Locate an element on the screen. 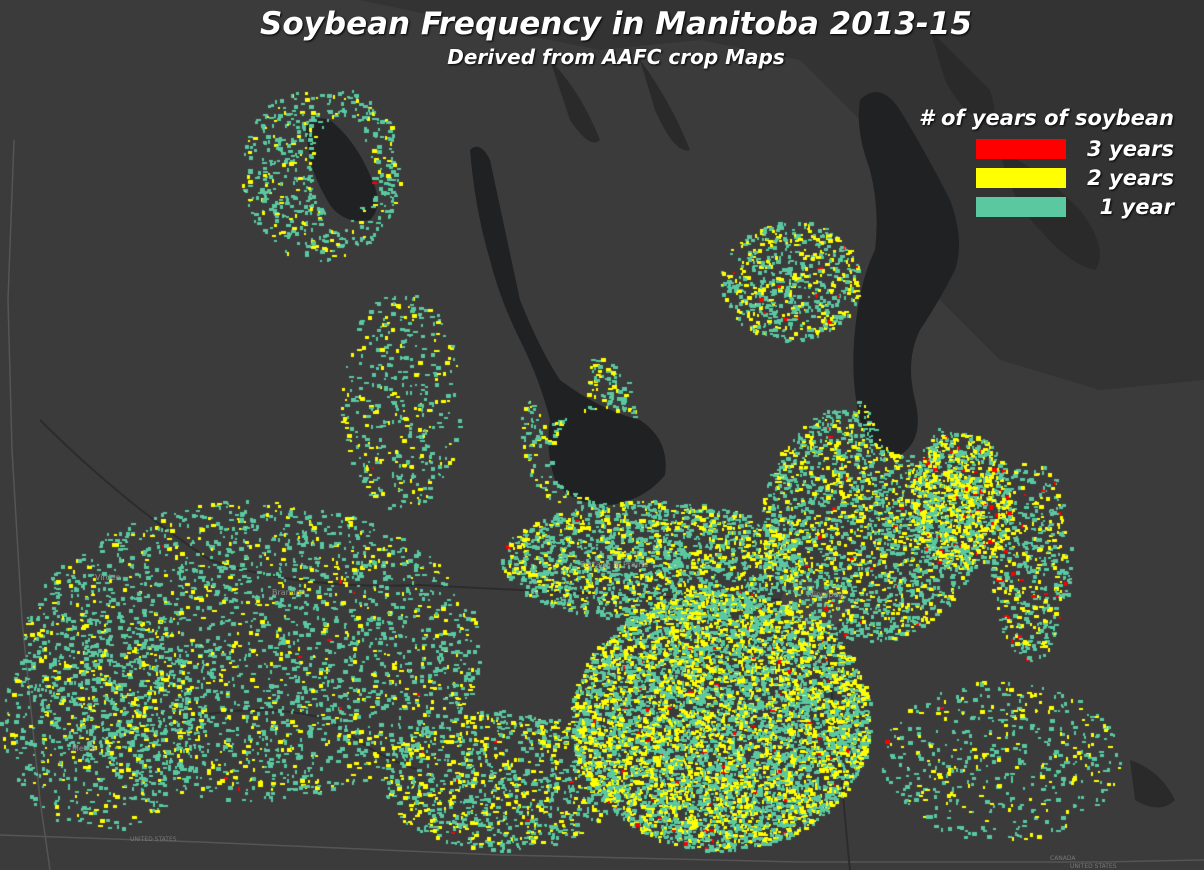 This screenshot has height=870, width=1204. place-label-winnipeg: Winnipeg is located at coordinates (825, 594).